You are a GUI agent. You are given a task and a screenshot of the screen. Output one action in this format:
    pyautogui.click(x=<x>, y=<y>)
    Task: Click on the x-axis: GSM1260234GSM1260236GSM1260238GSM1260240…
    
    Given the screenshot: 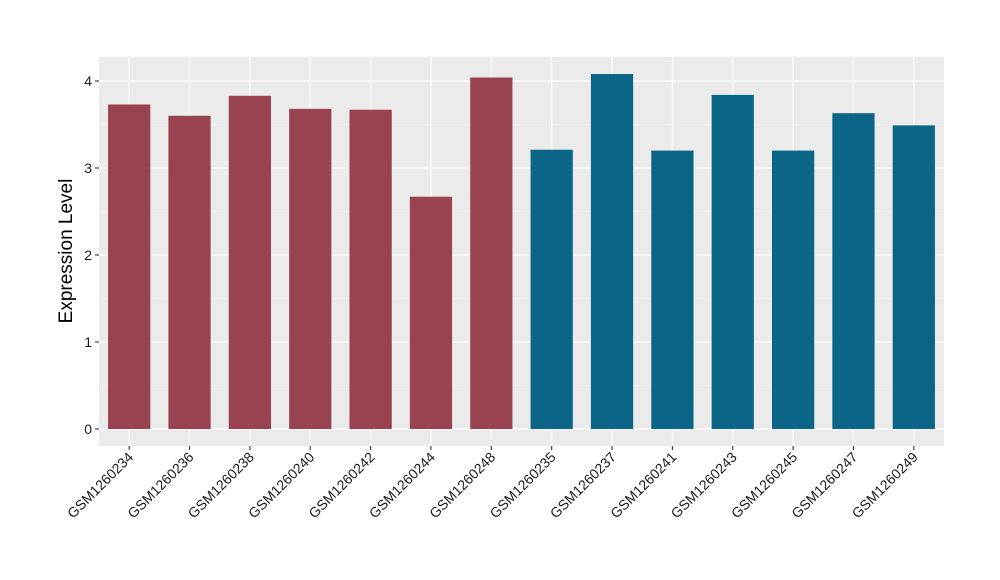 What is the action you would take?
    pyautogui.click(x=492, y=483)
    